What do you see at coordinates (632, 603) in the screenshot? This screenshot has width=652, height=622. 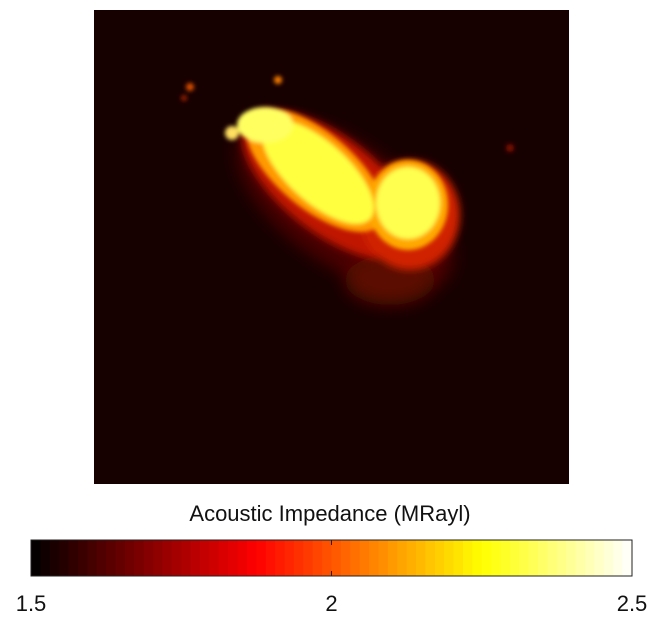 I see `colorbar-tick-label: 2.5` at bounding box center [632, 603].